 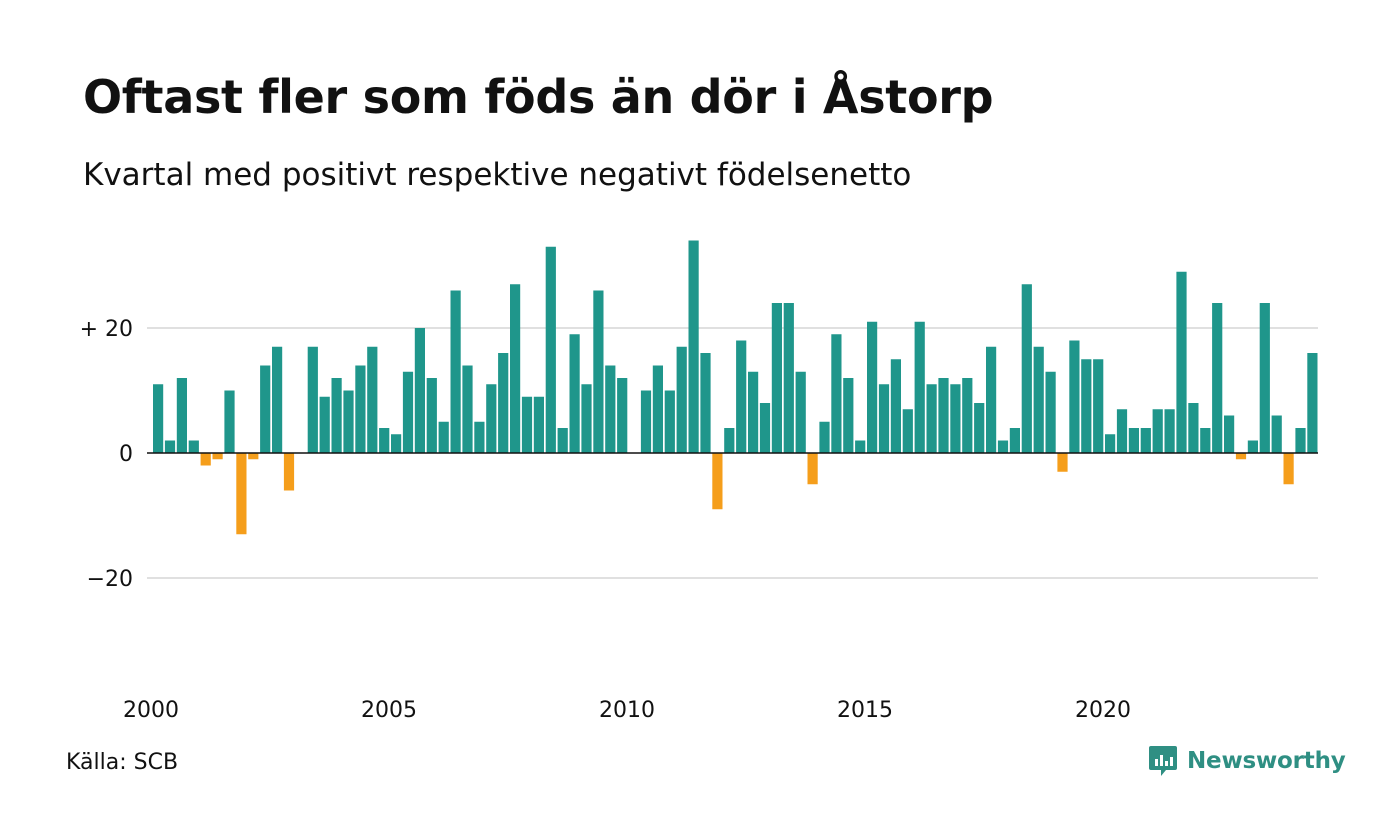 I want to click on brand-name: Newsworthy, so click(x=1266, y=761).